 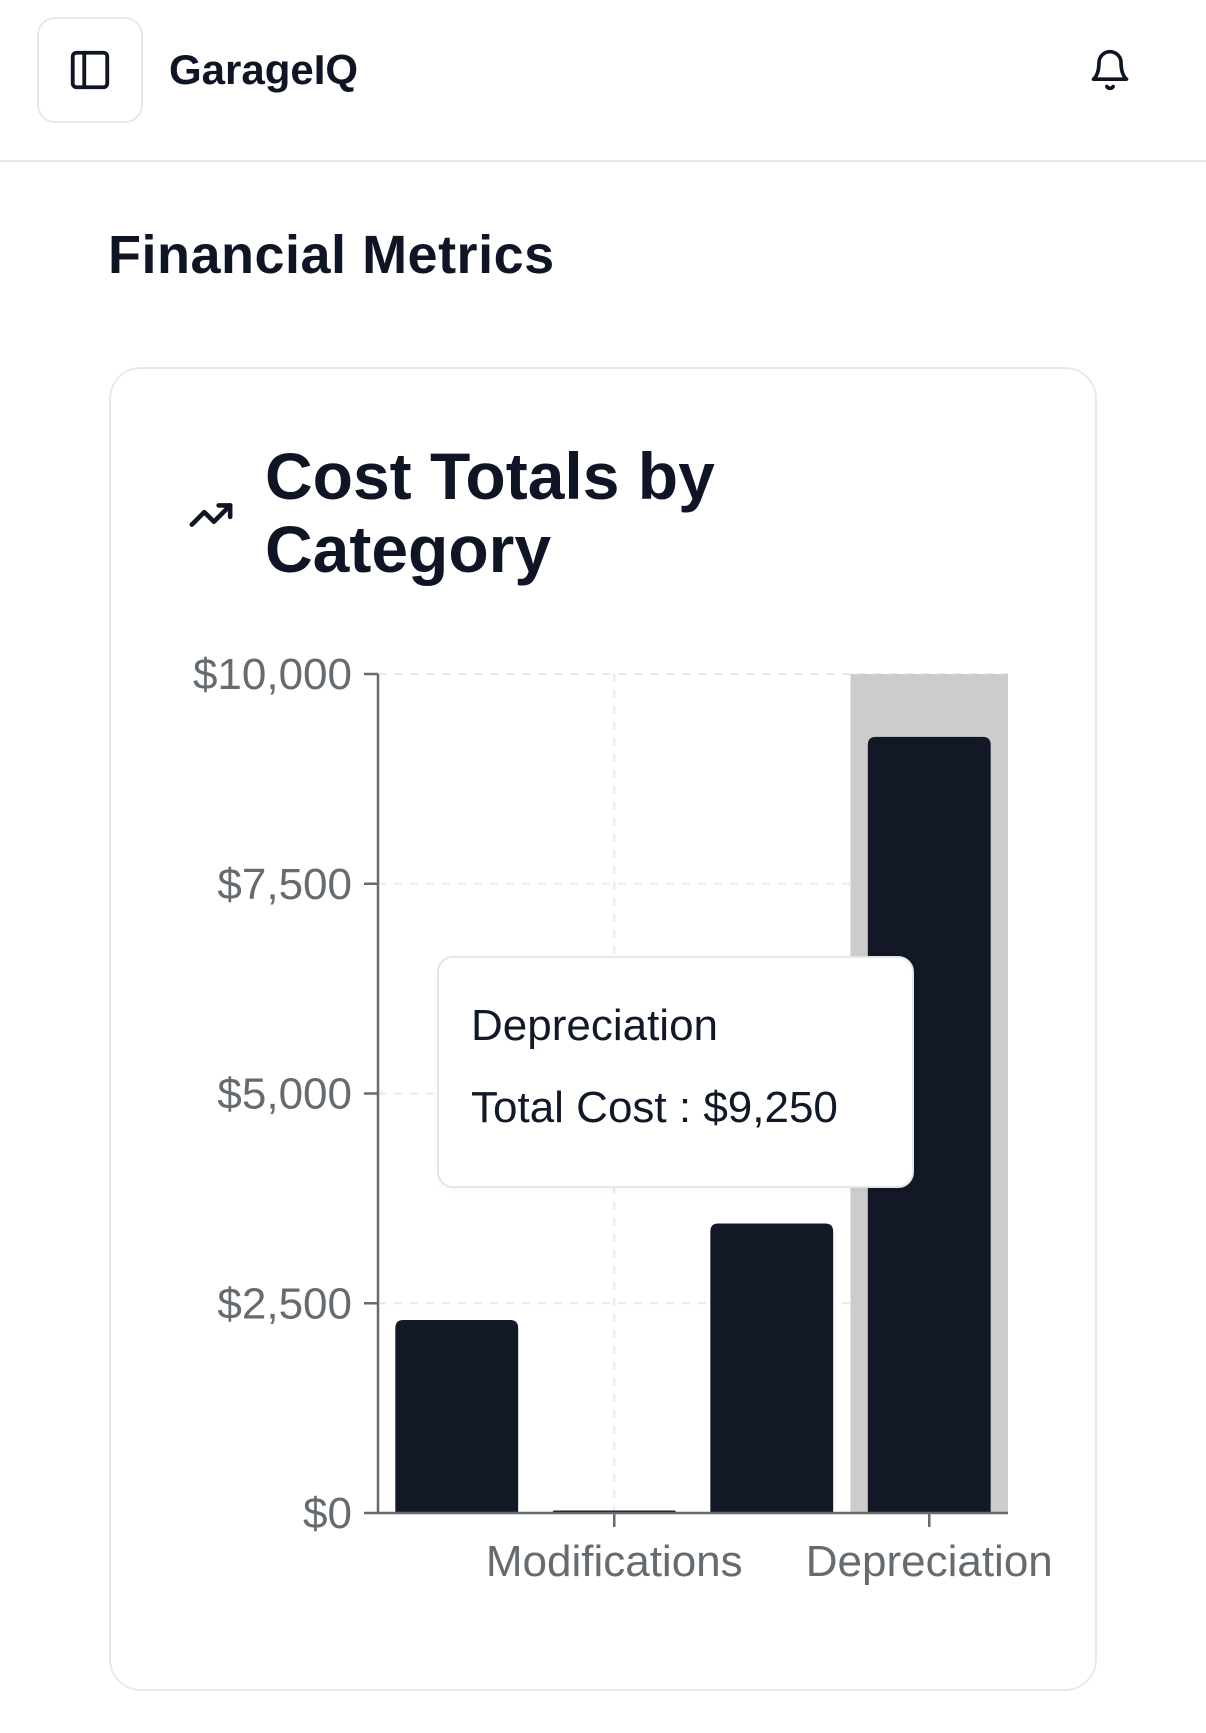 What do you see at coordinates (569, 1107) in the screenshot?
I see `tooltip-label: Total Cost` at bounding box center [569, 1107].